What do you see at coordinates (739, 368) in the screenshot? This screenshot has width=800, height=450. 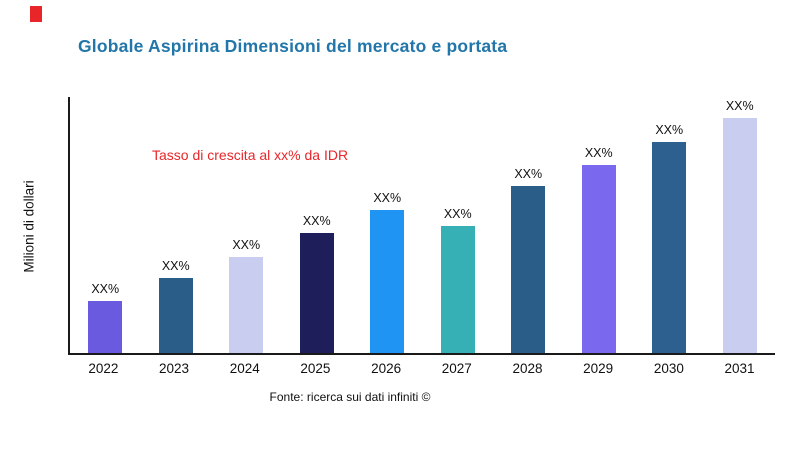 I see `x-axis-tick-label: 2031` at bounding box center [739, 368].